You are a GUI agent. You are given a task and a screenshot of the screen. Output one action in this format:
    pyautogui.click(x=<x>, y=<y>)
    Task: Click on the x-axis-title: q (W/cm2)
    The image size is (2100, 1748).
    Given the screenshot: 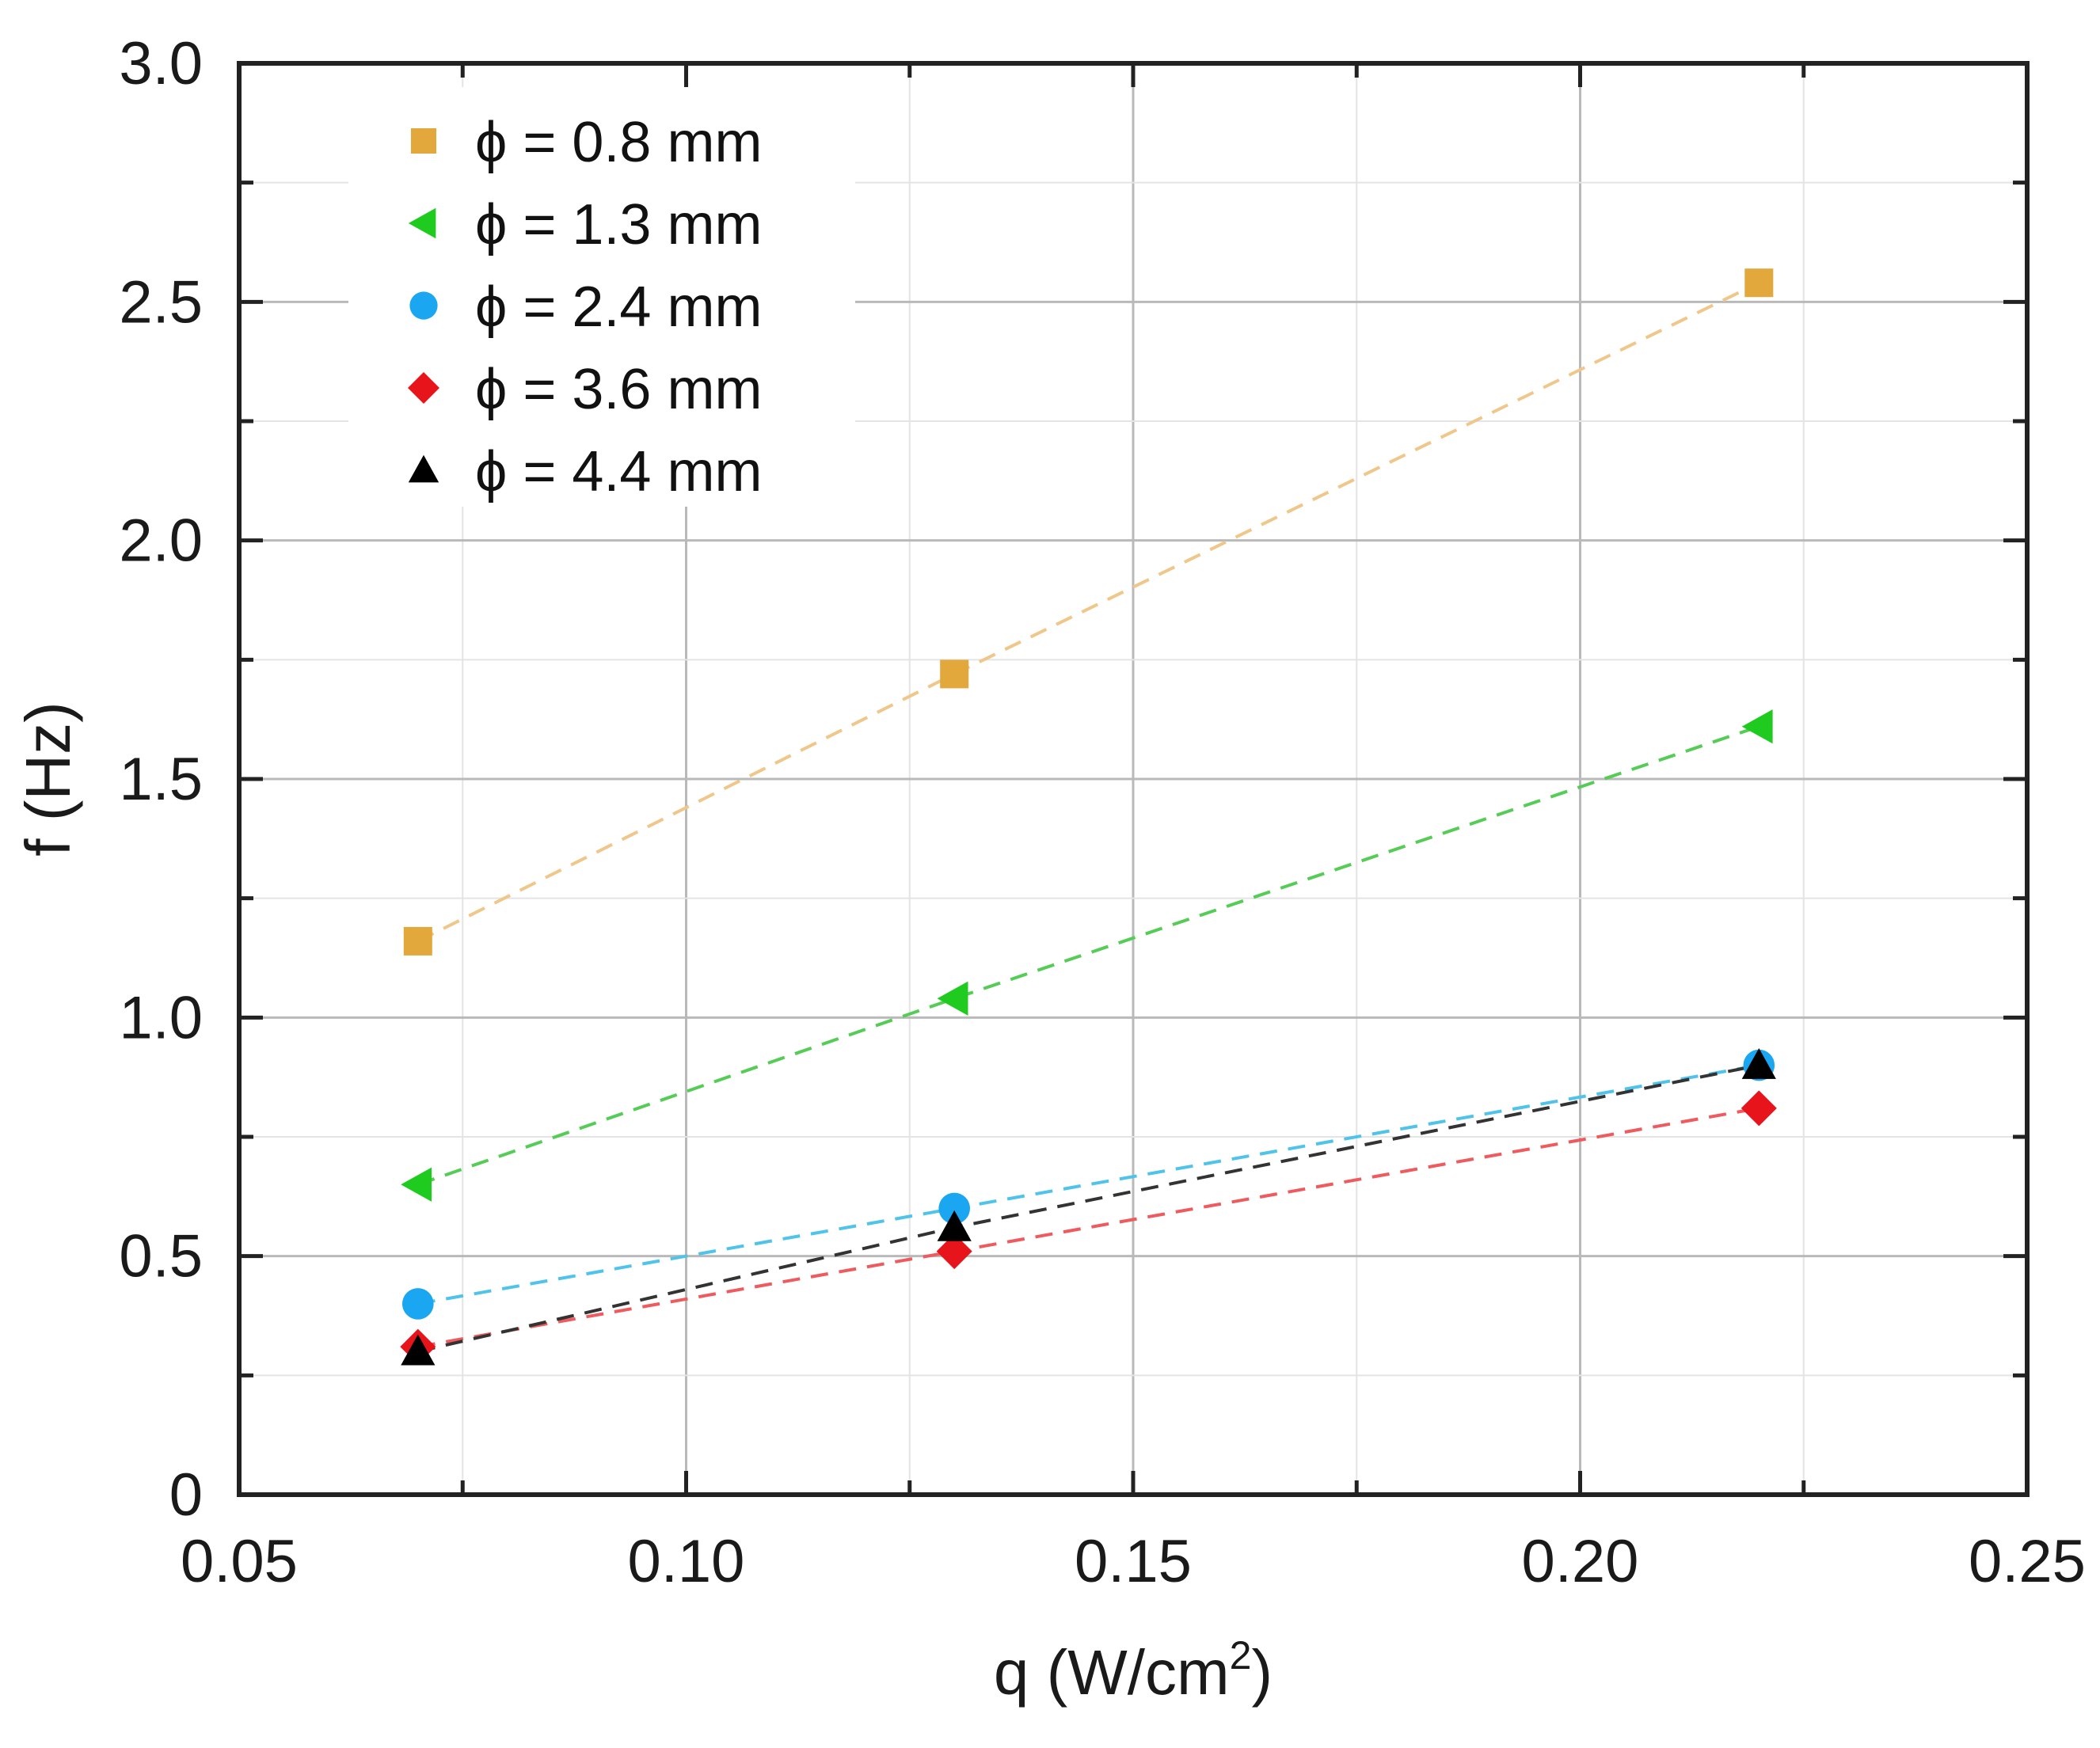 What is the action you would take?
    pyautogui.click(x=1133, y=1670)
    